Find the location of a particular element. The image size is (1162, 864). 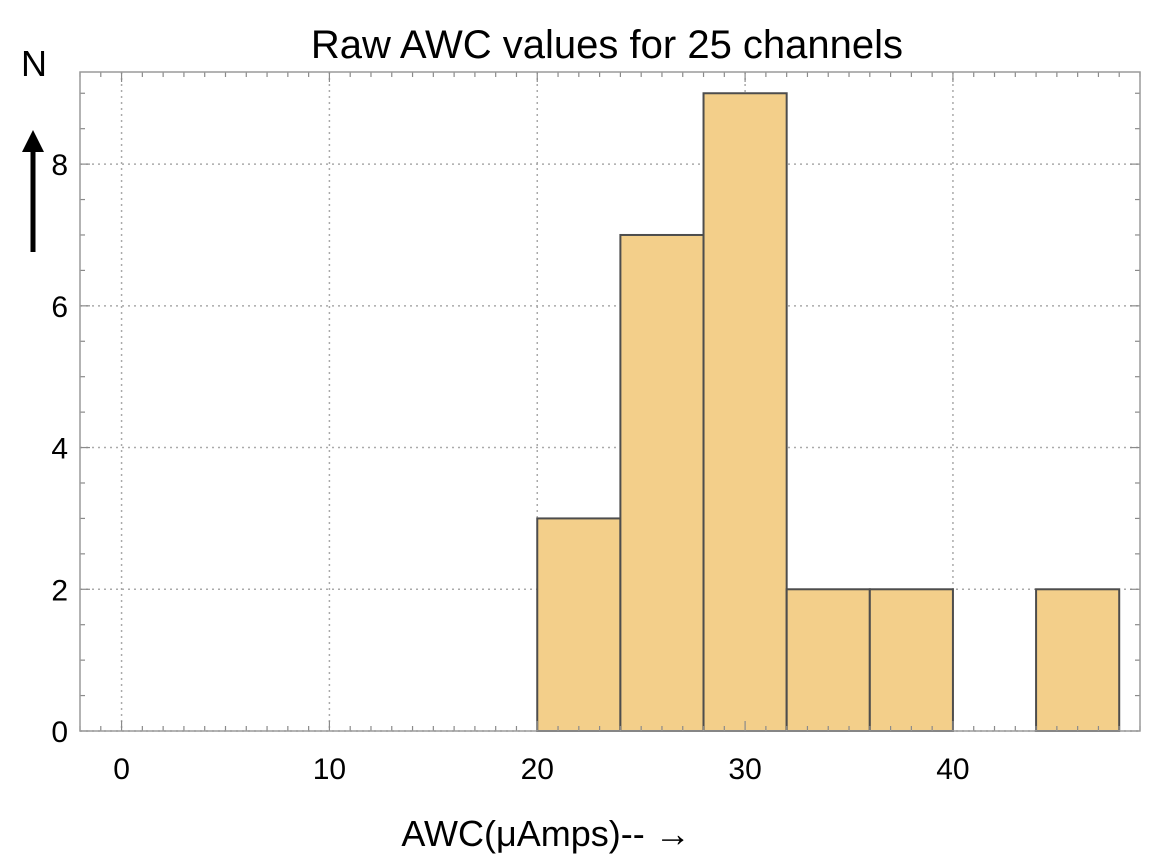

chart-title: Raw AWC values for 25 channels is located at coordinates (607, 45).